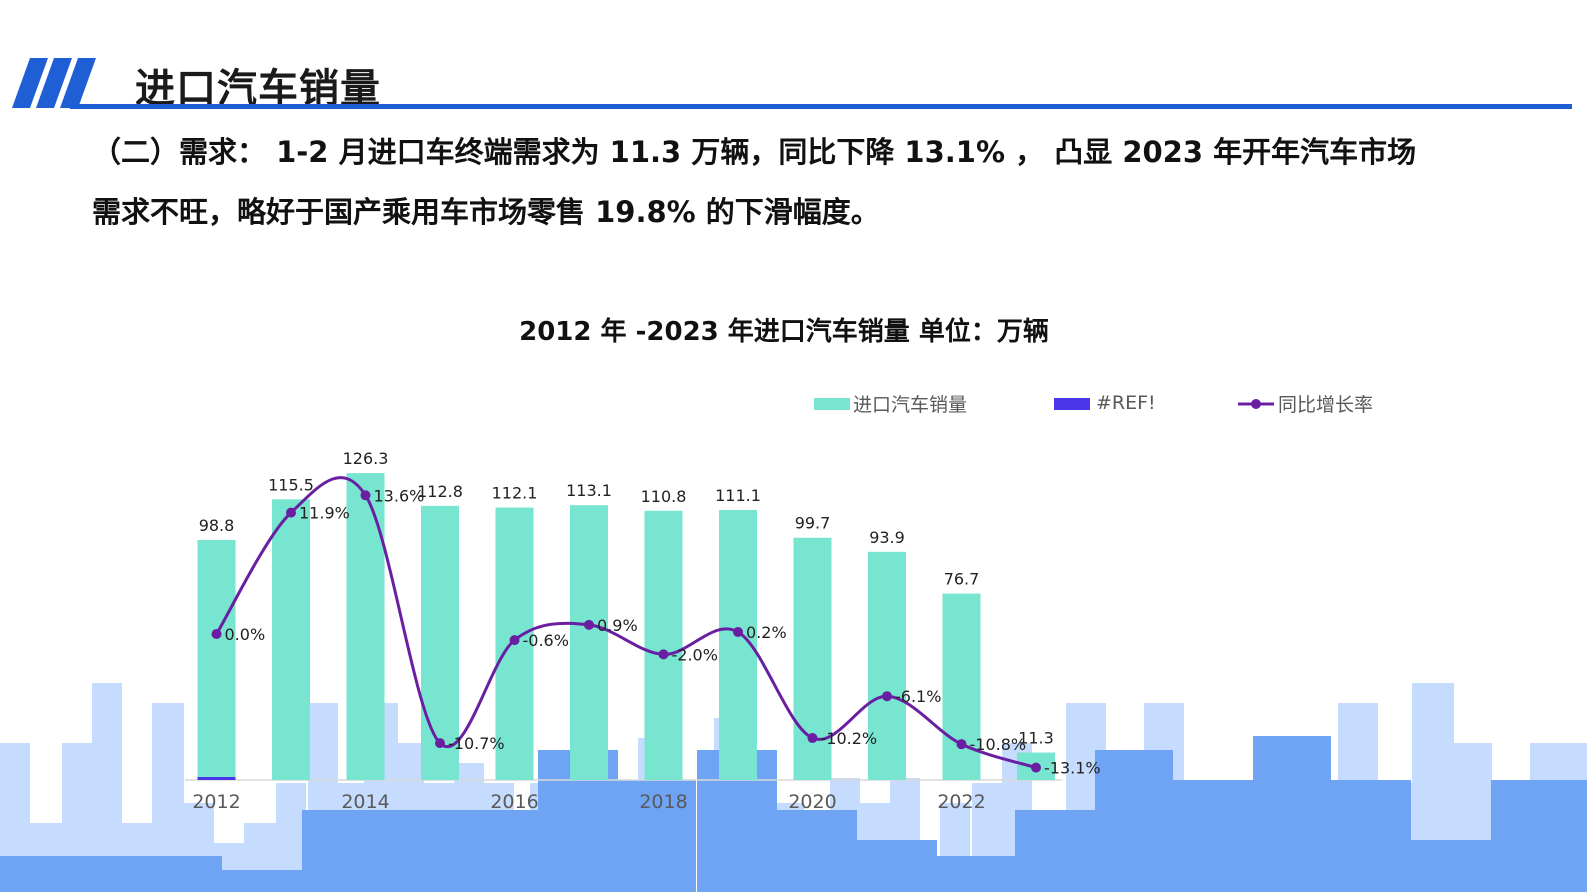 The image size is (1587, 892). Describe the element at coordinates (813, 523) in the screenshot. I see `bar-label-2020: 99.7` at that location.